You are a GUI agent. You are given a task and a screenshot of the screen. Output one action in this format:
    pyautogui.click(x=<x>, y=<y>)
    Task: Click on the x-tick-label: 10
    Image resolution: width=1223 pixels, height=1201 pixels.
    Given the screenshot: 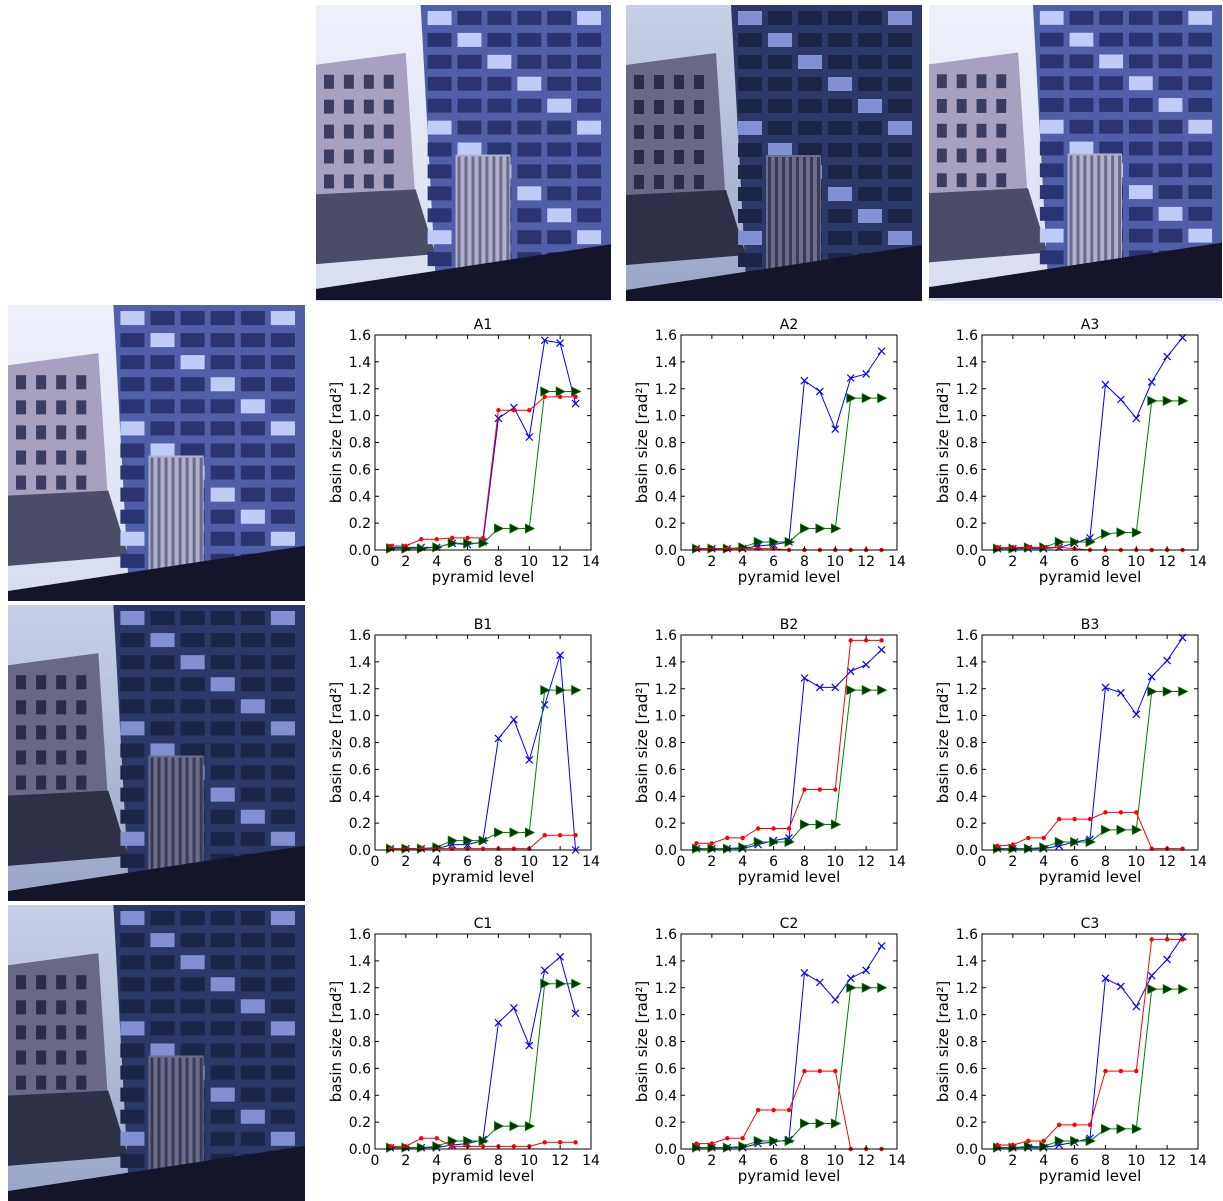 What is the action you would take?
    pyautogui.click(x=529, y=1161)
    